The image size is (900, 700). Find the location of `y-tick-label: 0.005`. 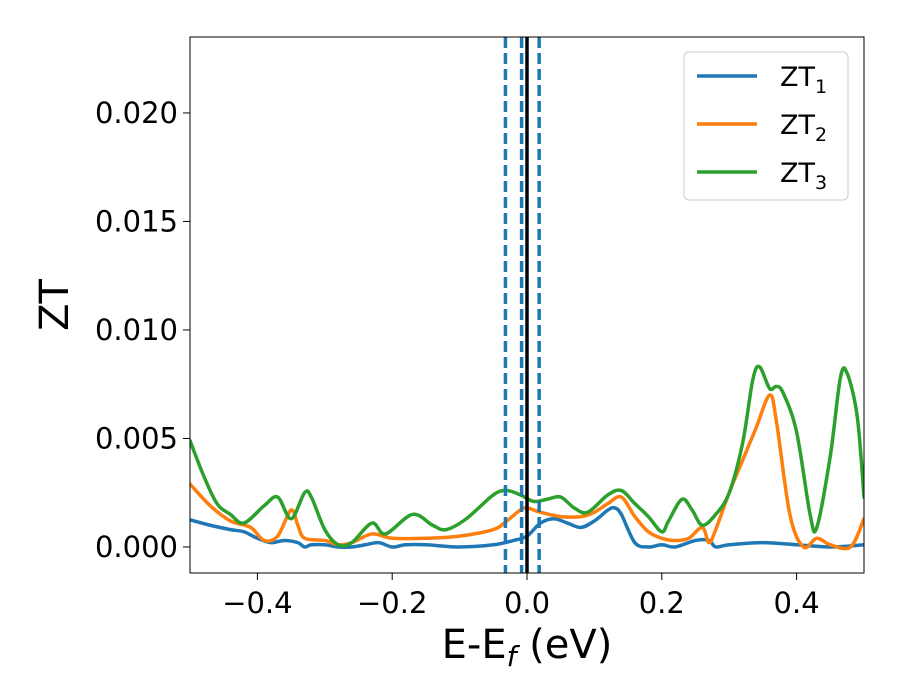

y-tick-label: 0.005 is located at coordinates (136, 438).